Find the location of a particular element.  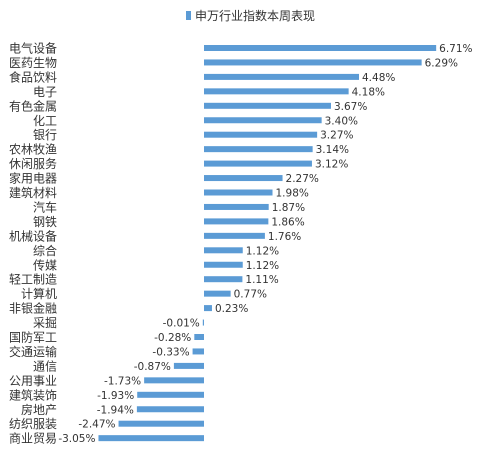

category-label-1: 电气设备 is located at coordinates (33, 48).